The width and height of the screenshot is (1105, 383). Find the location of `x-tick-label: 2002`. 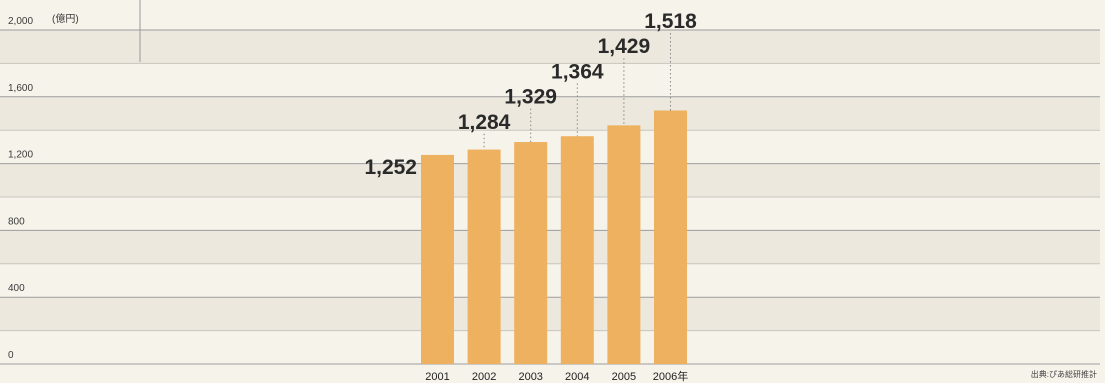

x-tick-label: 2002 is located at coordinates (484, 377).